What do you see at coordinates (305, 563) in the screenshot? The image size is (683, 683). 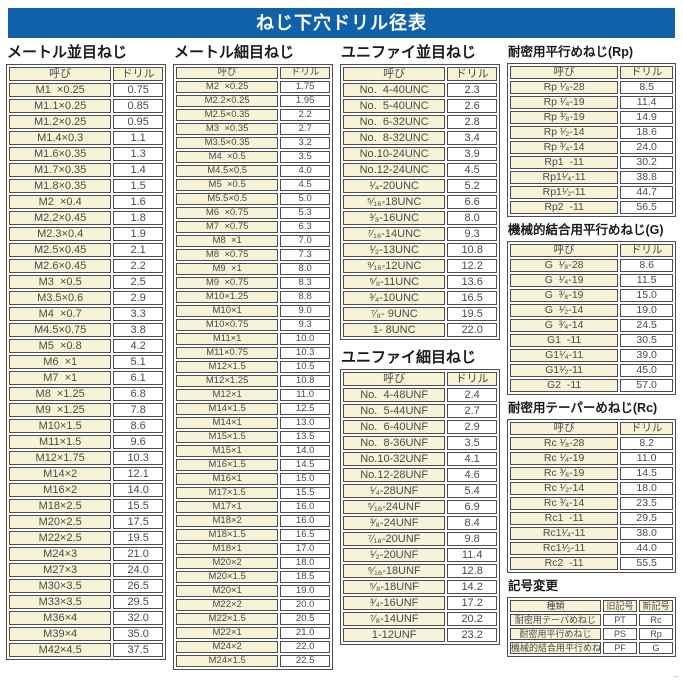 I see `drill-cell: 18.0` at bounding box center [305, 563].